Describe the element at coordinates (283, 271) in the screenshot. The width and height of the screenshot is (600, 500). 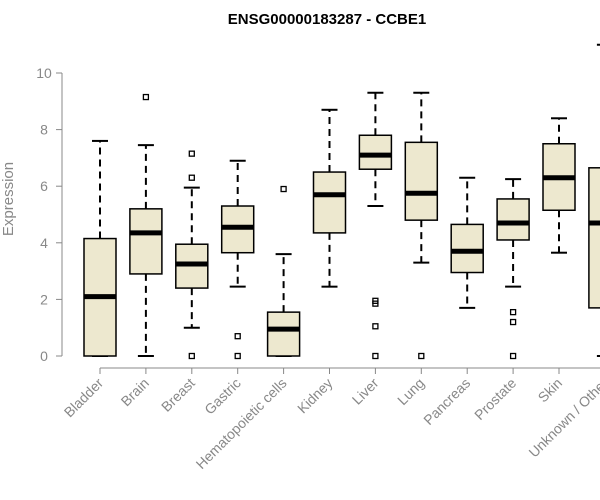
I see `box-hematopoietic-cells` at that location.